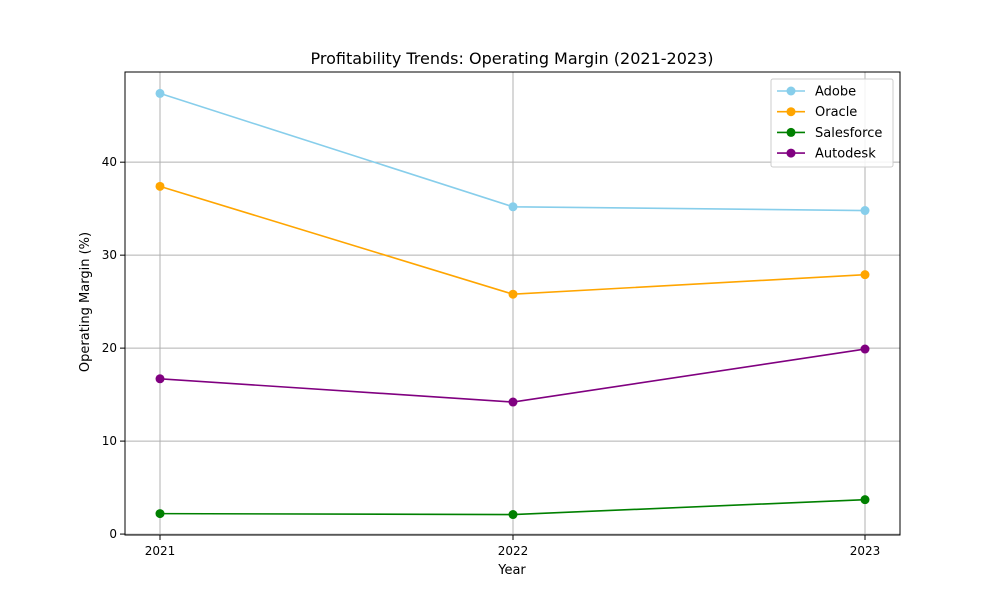  I want to click on x-tick-label: 2021, so click(160, 551).